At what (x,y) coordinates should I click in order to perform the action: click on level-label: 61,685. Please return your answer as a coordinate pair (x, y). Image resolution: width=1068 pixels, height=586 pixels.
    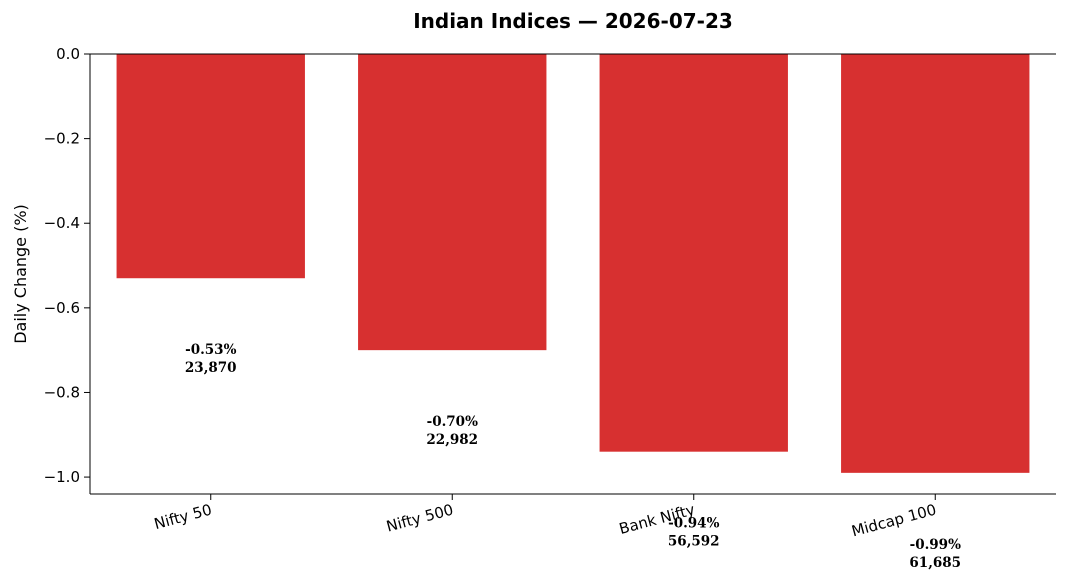
    Looking at the image, I should click on (935, 563).